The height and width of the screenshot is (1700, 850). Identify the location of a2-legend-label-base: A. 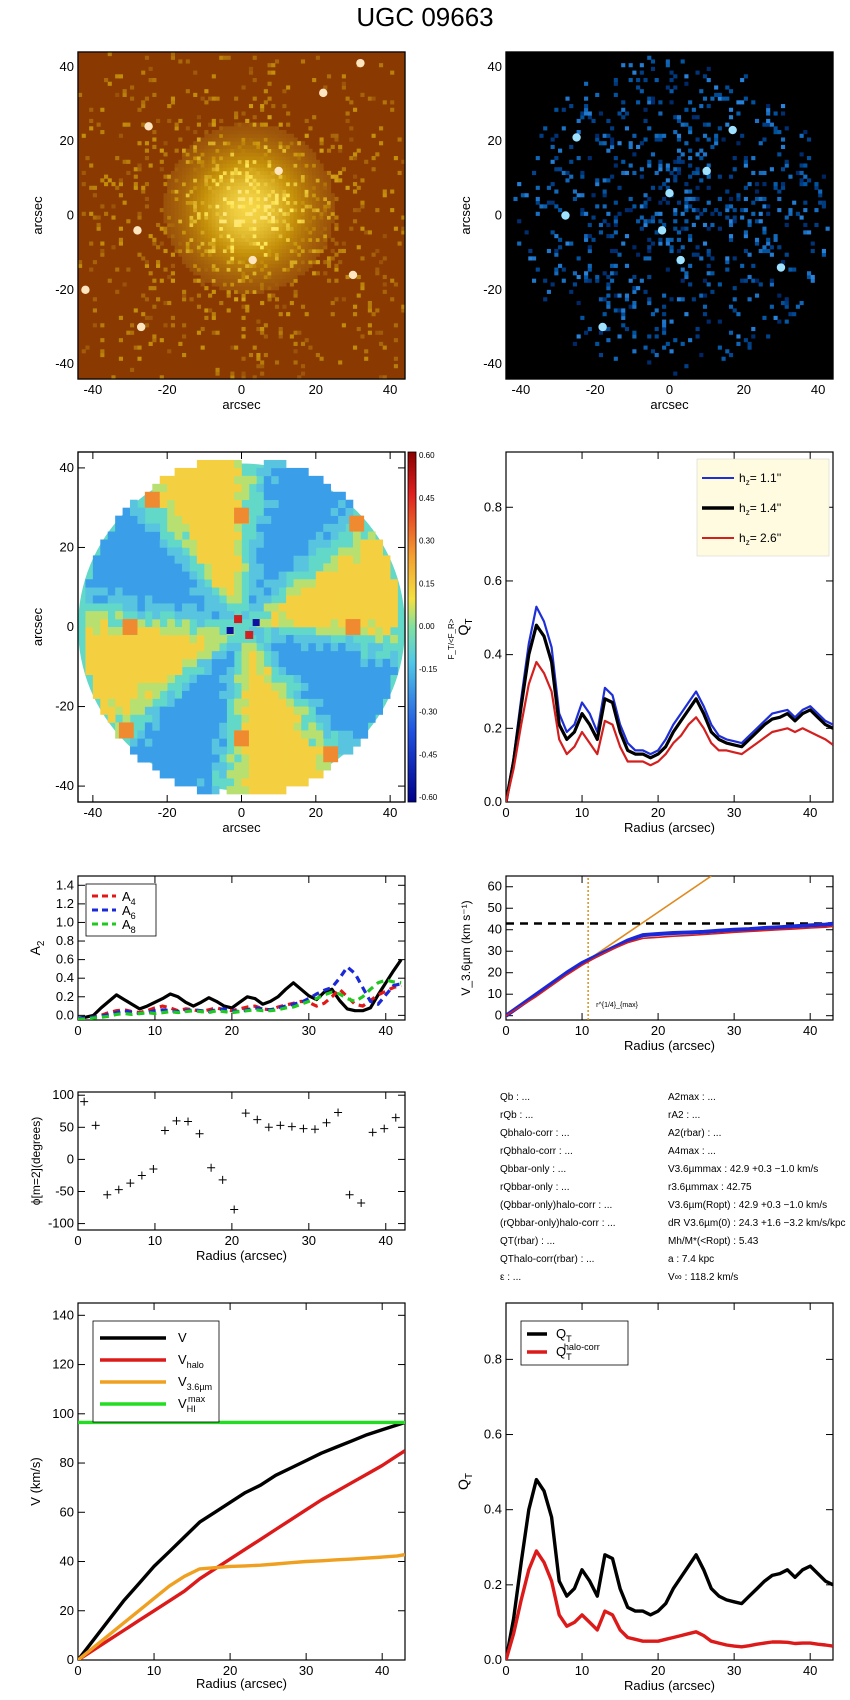
(126, 924).